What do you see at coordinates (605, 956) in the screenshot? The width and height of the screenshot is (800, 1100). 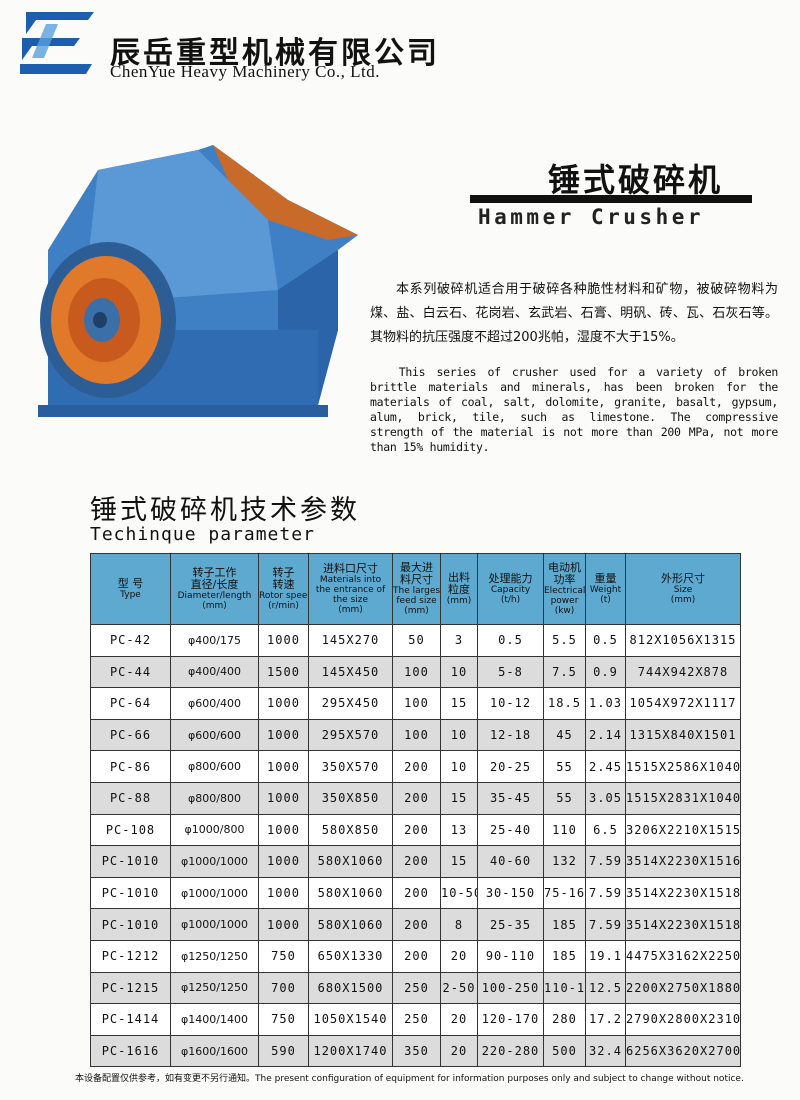 I see `table-cell: 19.1` at bounding box center [605, 956].